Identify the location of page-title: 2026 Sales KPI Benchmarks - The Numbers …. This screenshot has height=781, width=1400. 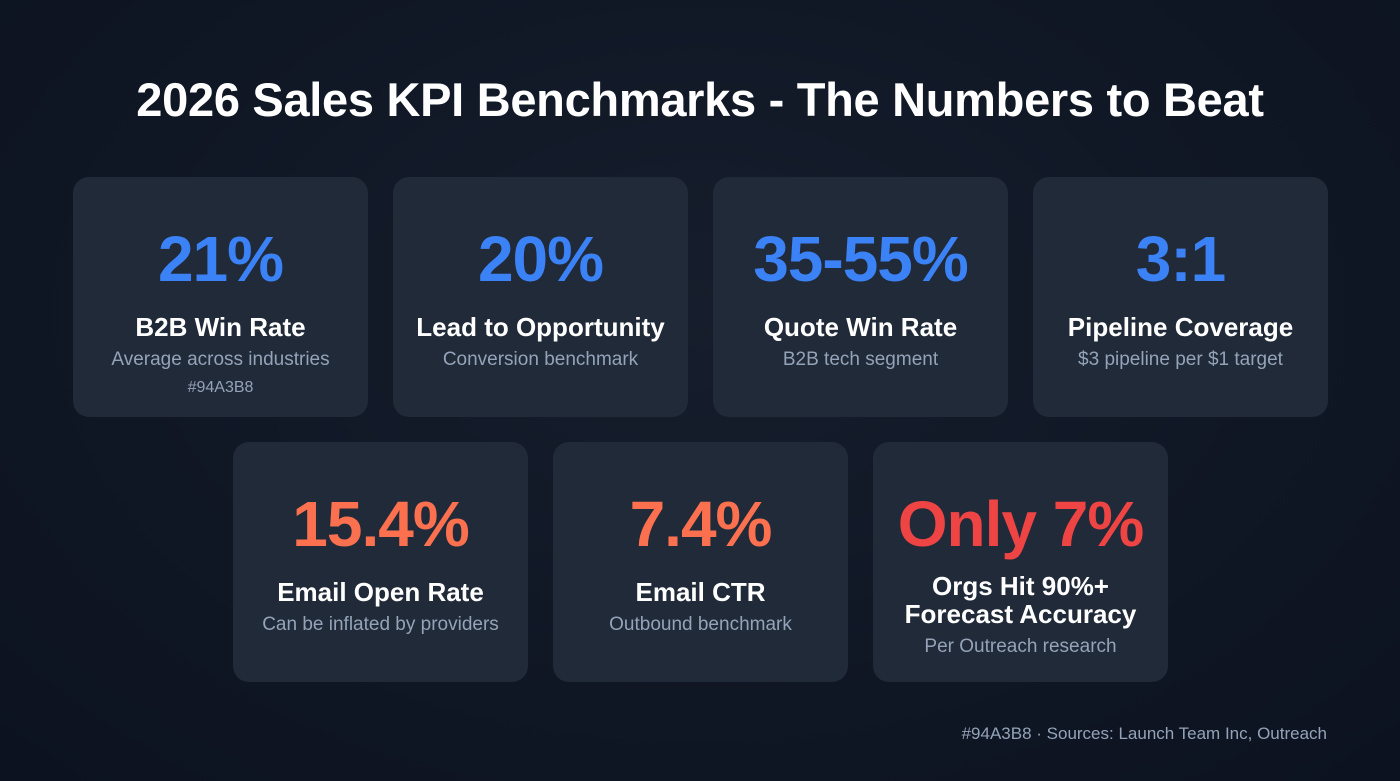
(700, 99).